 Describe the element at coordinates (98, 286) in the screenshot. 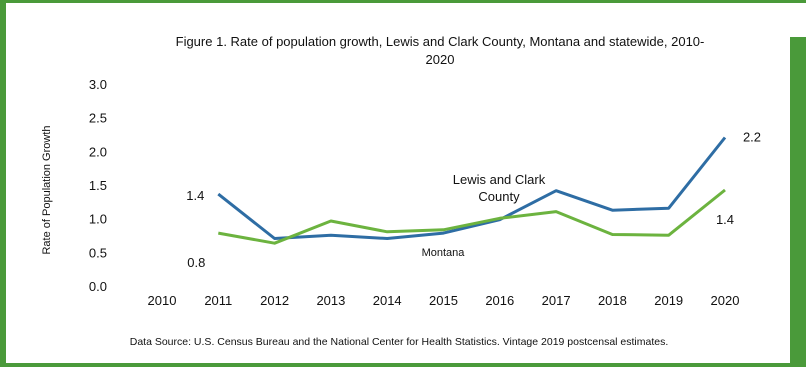

I see `y-tick-label: 0.0` at that location.